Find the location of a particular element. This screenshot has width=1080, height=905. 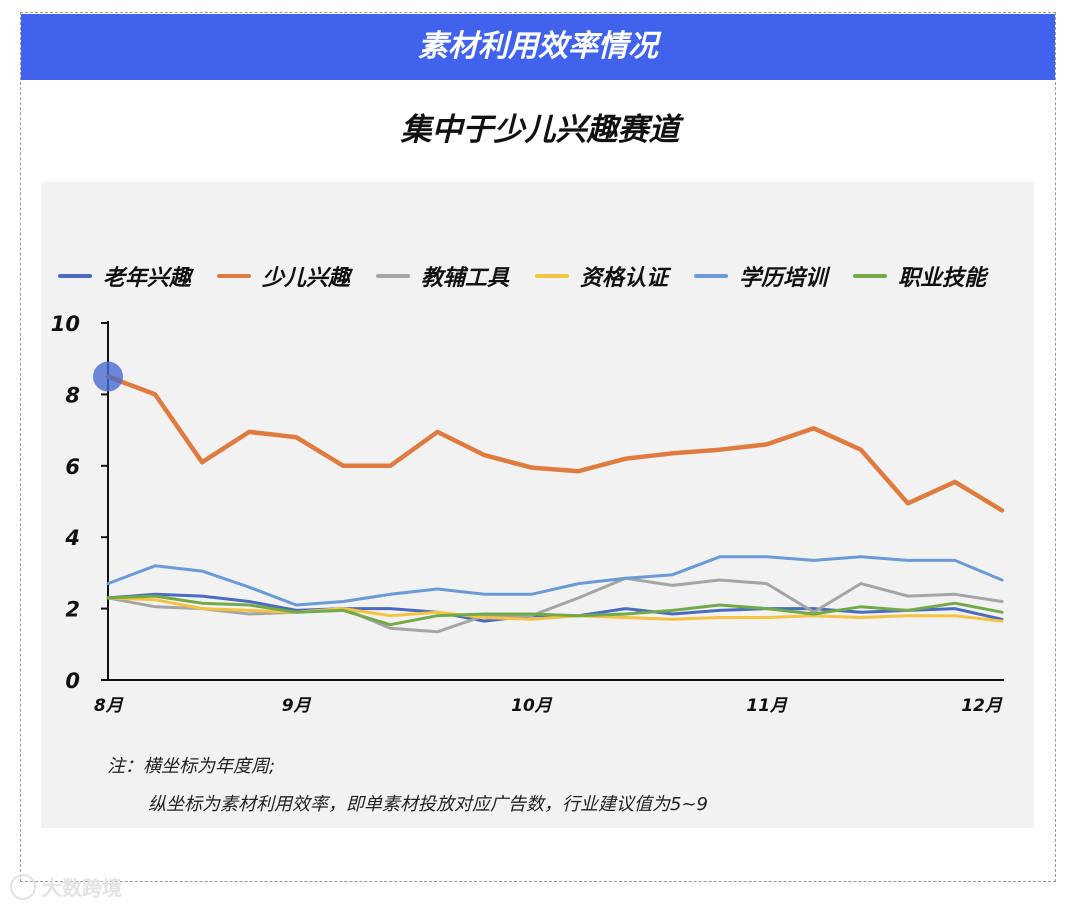

highlight-point is located at coordinates (108, 376).